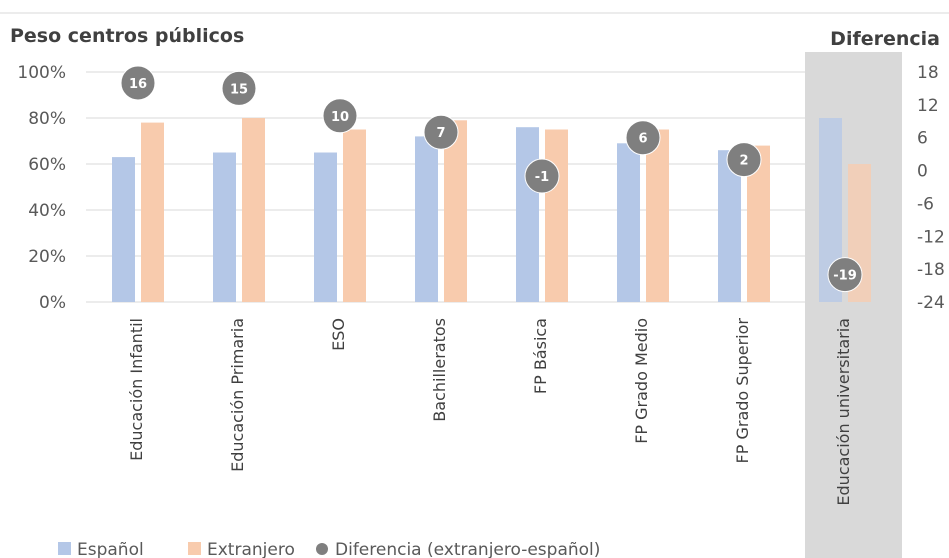  Describe the element at coordinates (928, 106) in the screenshot. I see `right-tick-label: 12` at that location.